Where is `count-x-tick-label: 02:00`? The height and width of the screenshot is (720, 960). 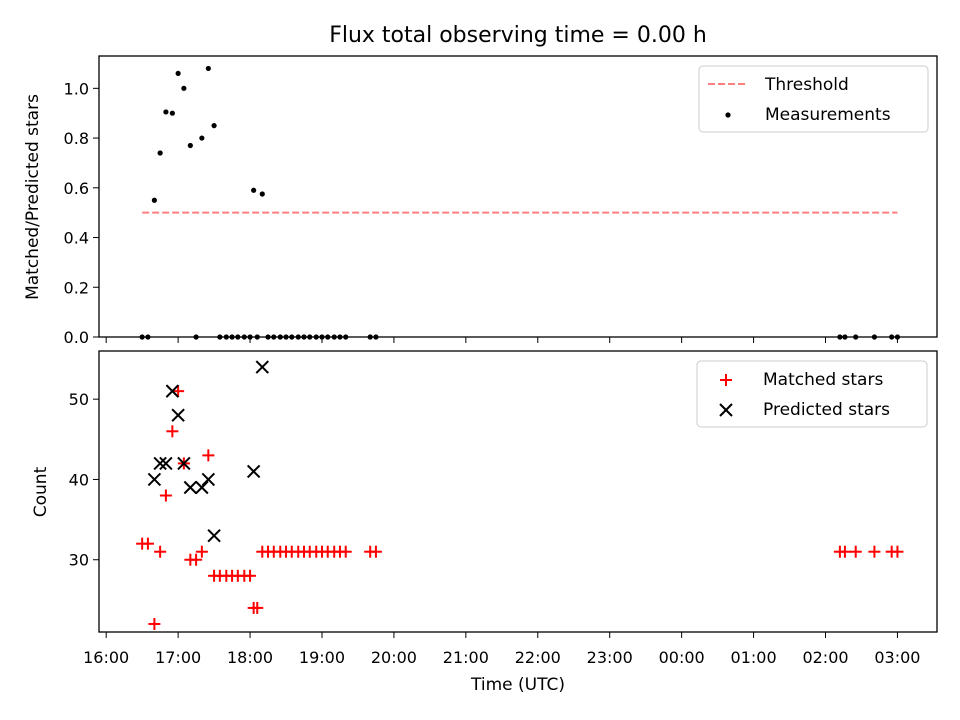 count-x-tick-label: 02:00 is located at coordinates (825, 657).